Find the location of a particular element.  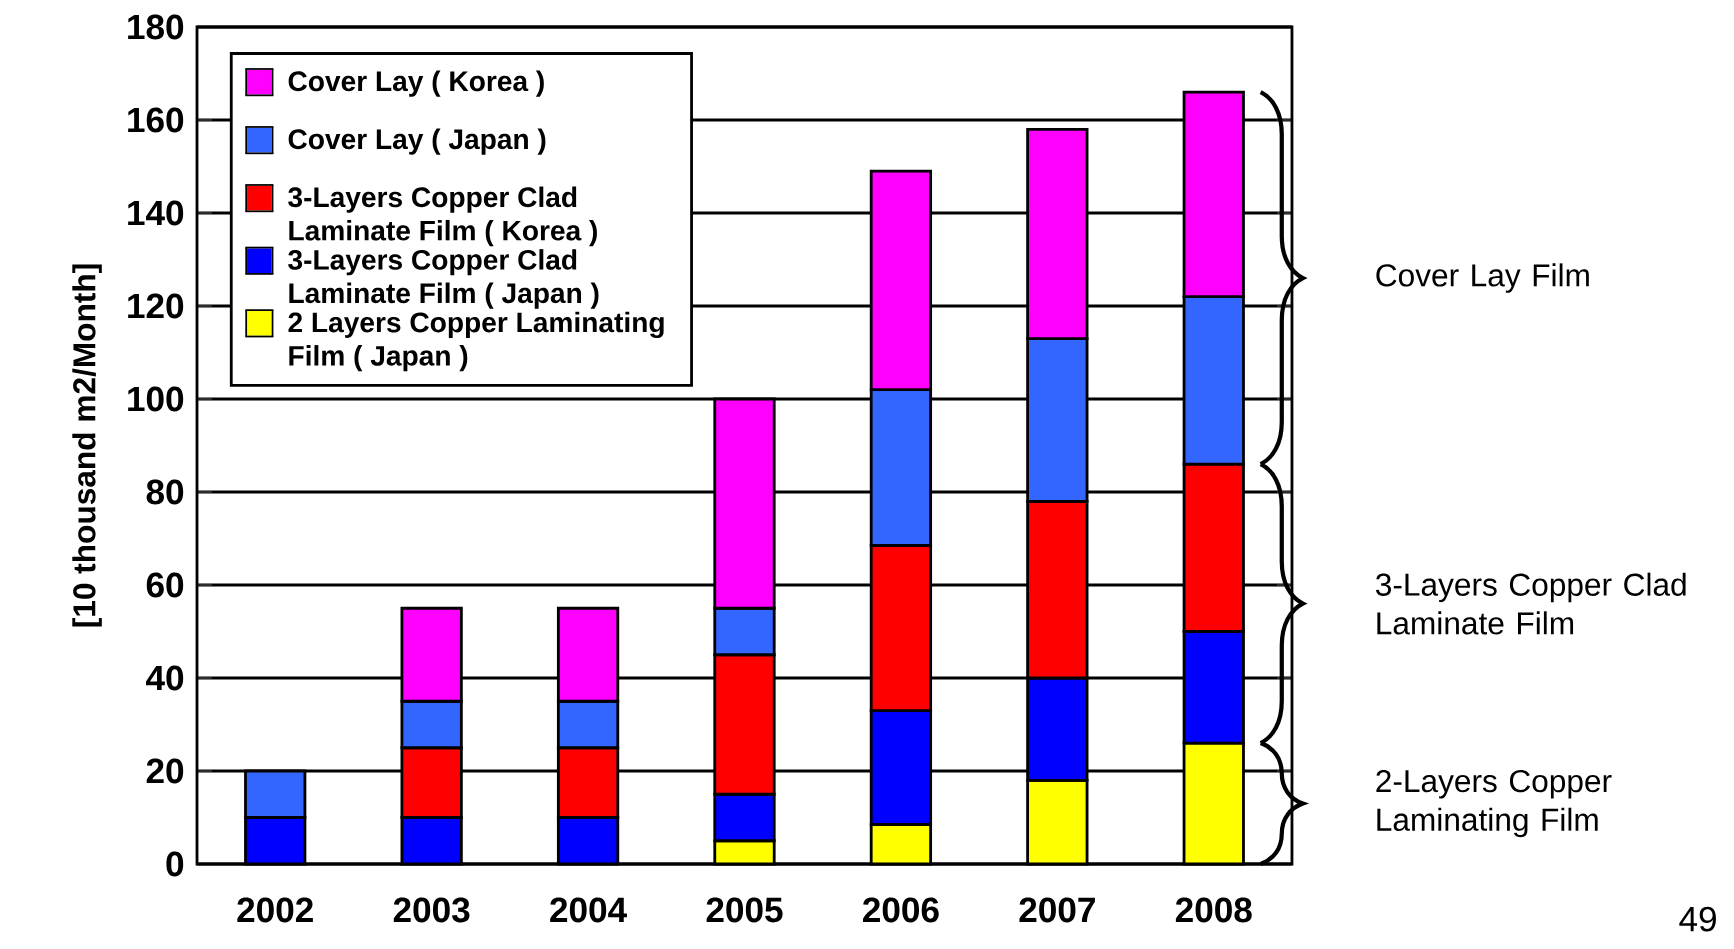

y-tick-label: 20 is located at coordinates (165, 771).